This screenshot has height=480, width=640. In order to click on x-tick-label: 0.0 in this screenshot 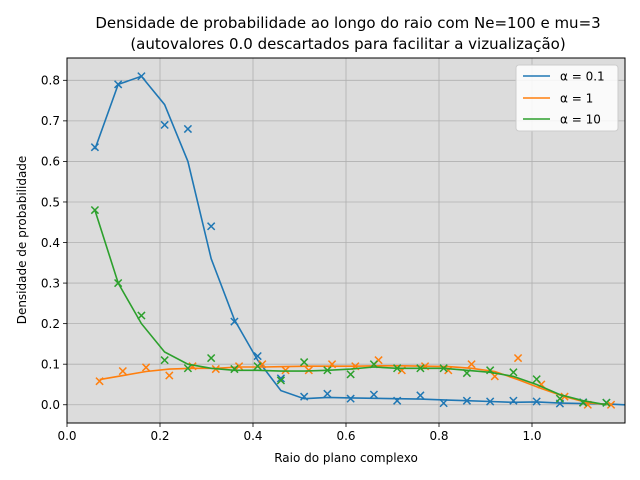, I will do `click(66, 436)`.